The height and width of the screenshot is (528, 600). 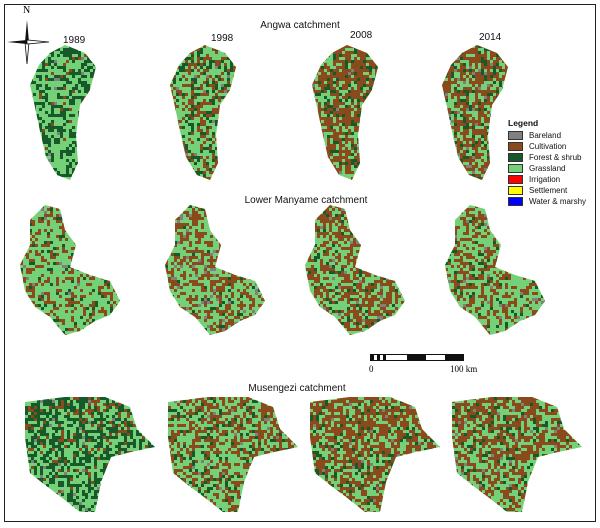 What do you see at coordinates (27, 10) in the screenshot?
I see `north-label: N` at bounding box center [27, 10].